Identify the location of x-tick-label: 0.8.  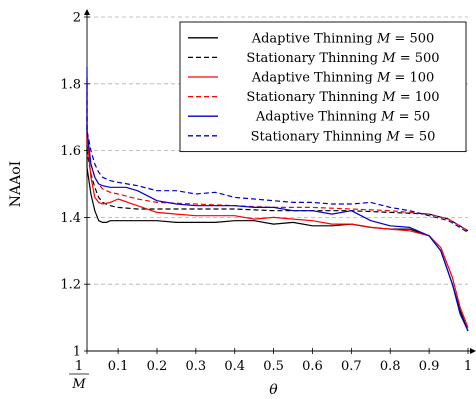
(390, 366).